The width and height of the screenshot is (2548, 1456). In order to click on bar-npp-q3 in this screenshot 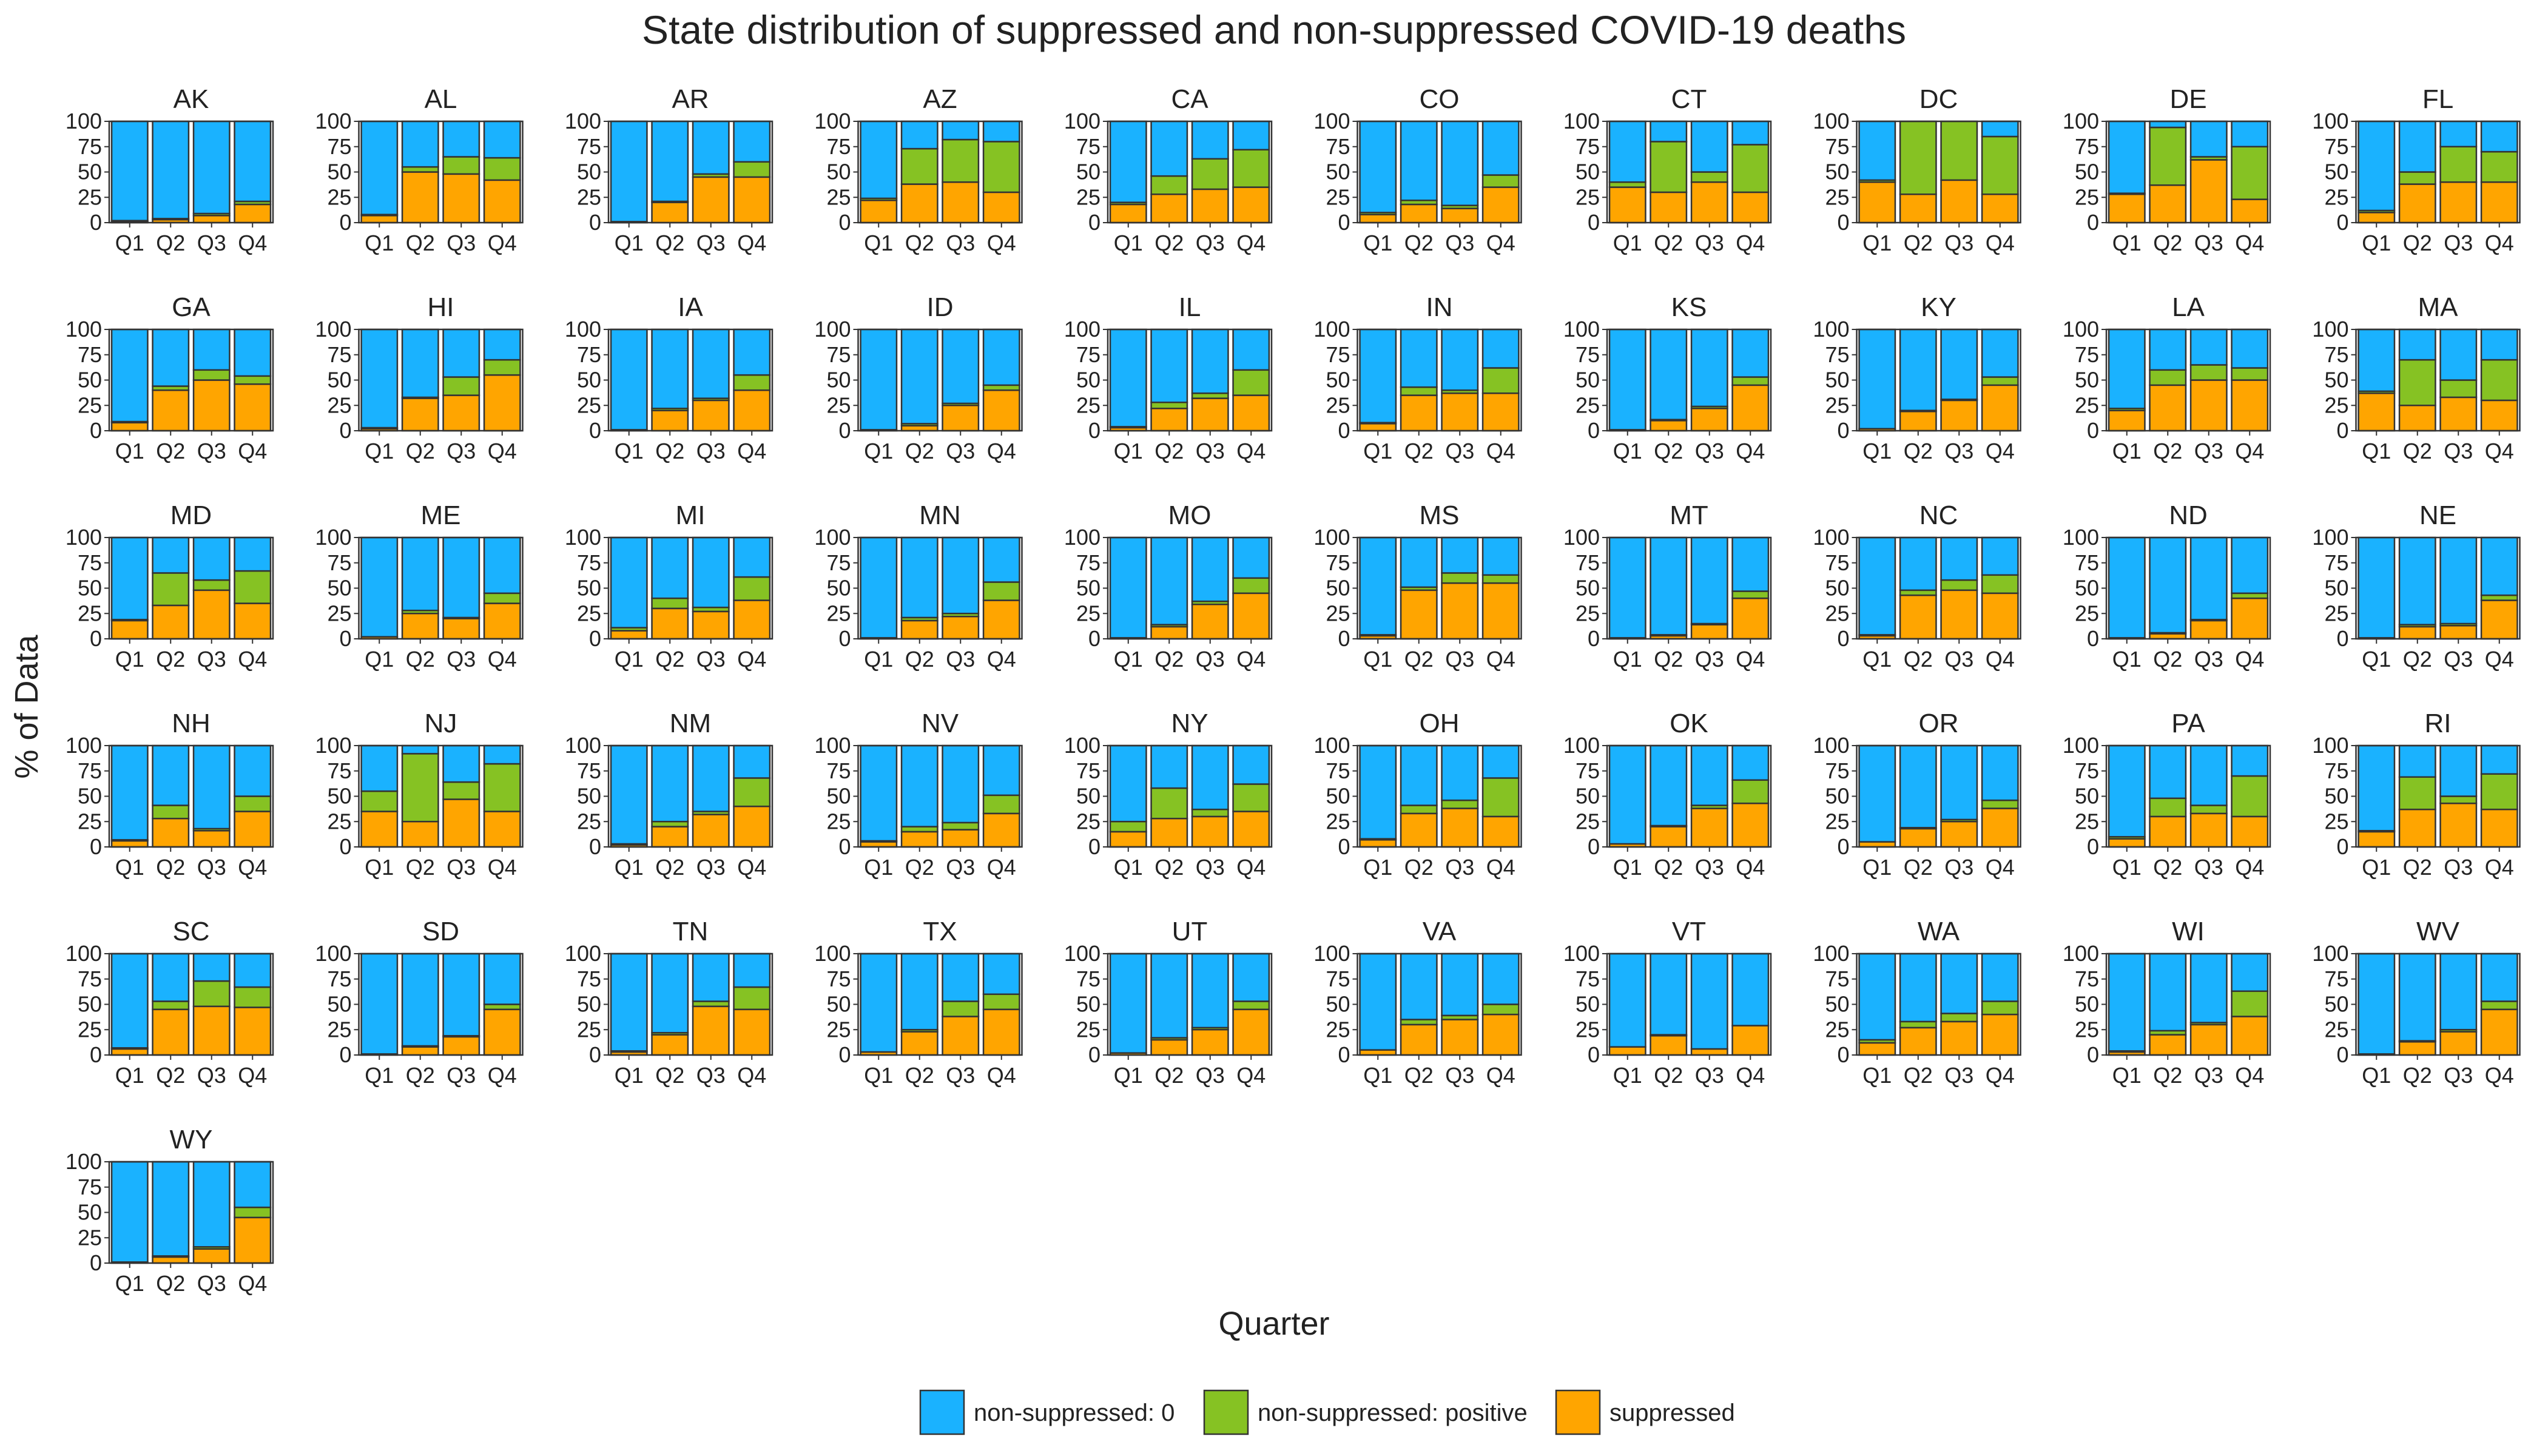, I will do `click(1959, 585)`.